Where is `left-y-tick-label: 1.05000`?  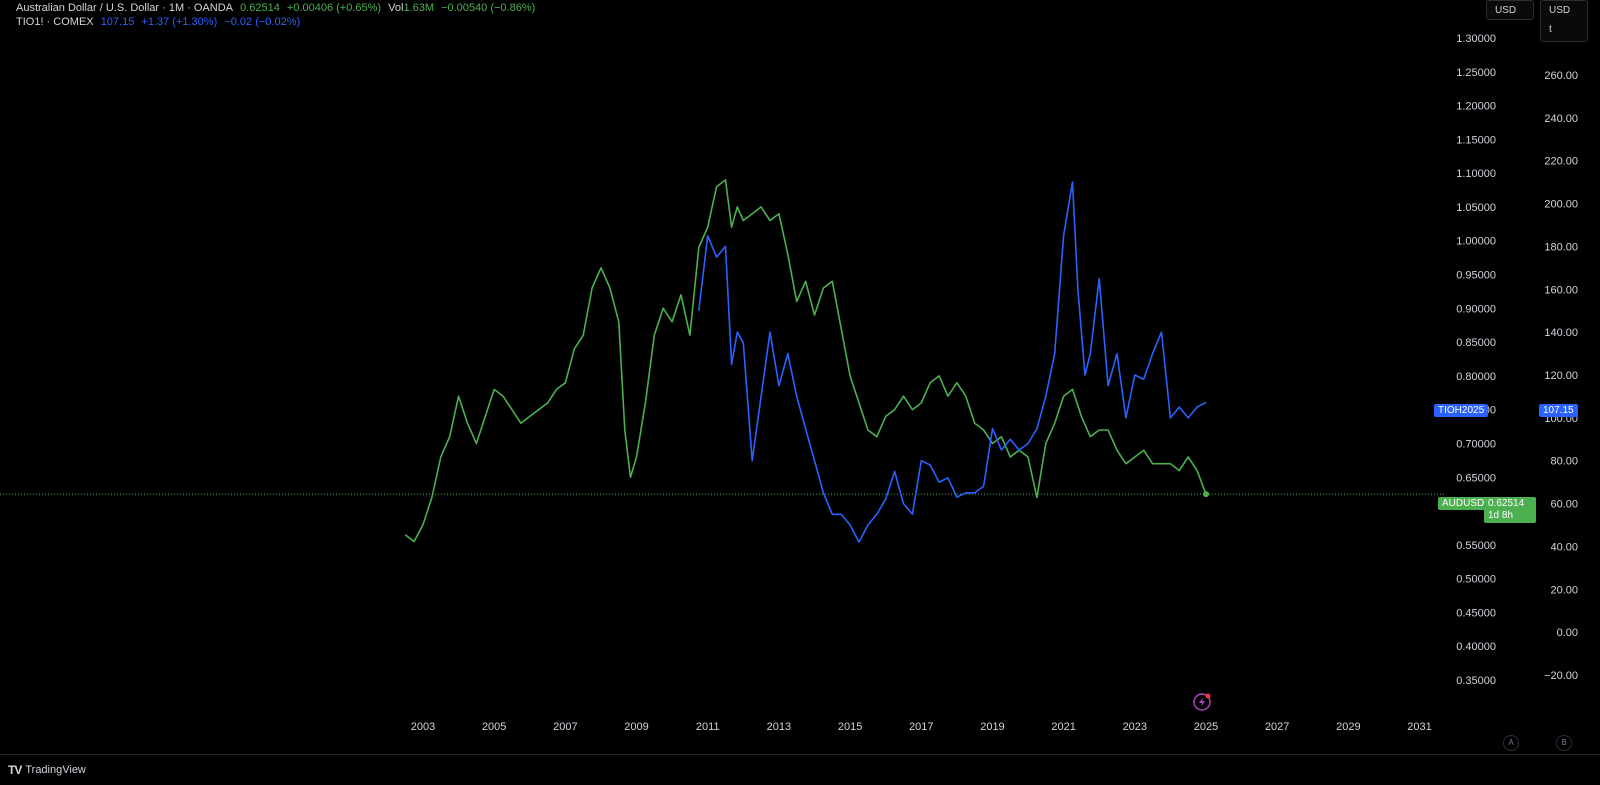
left-y-tick-label: 1.05000 is located at coordinates (1476, 208).